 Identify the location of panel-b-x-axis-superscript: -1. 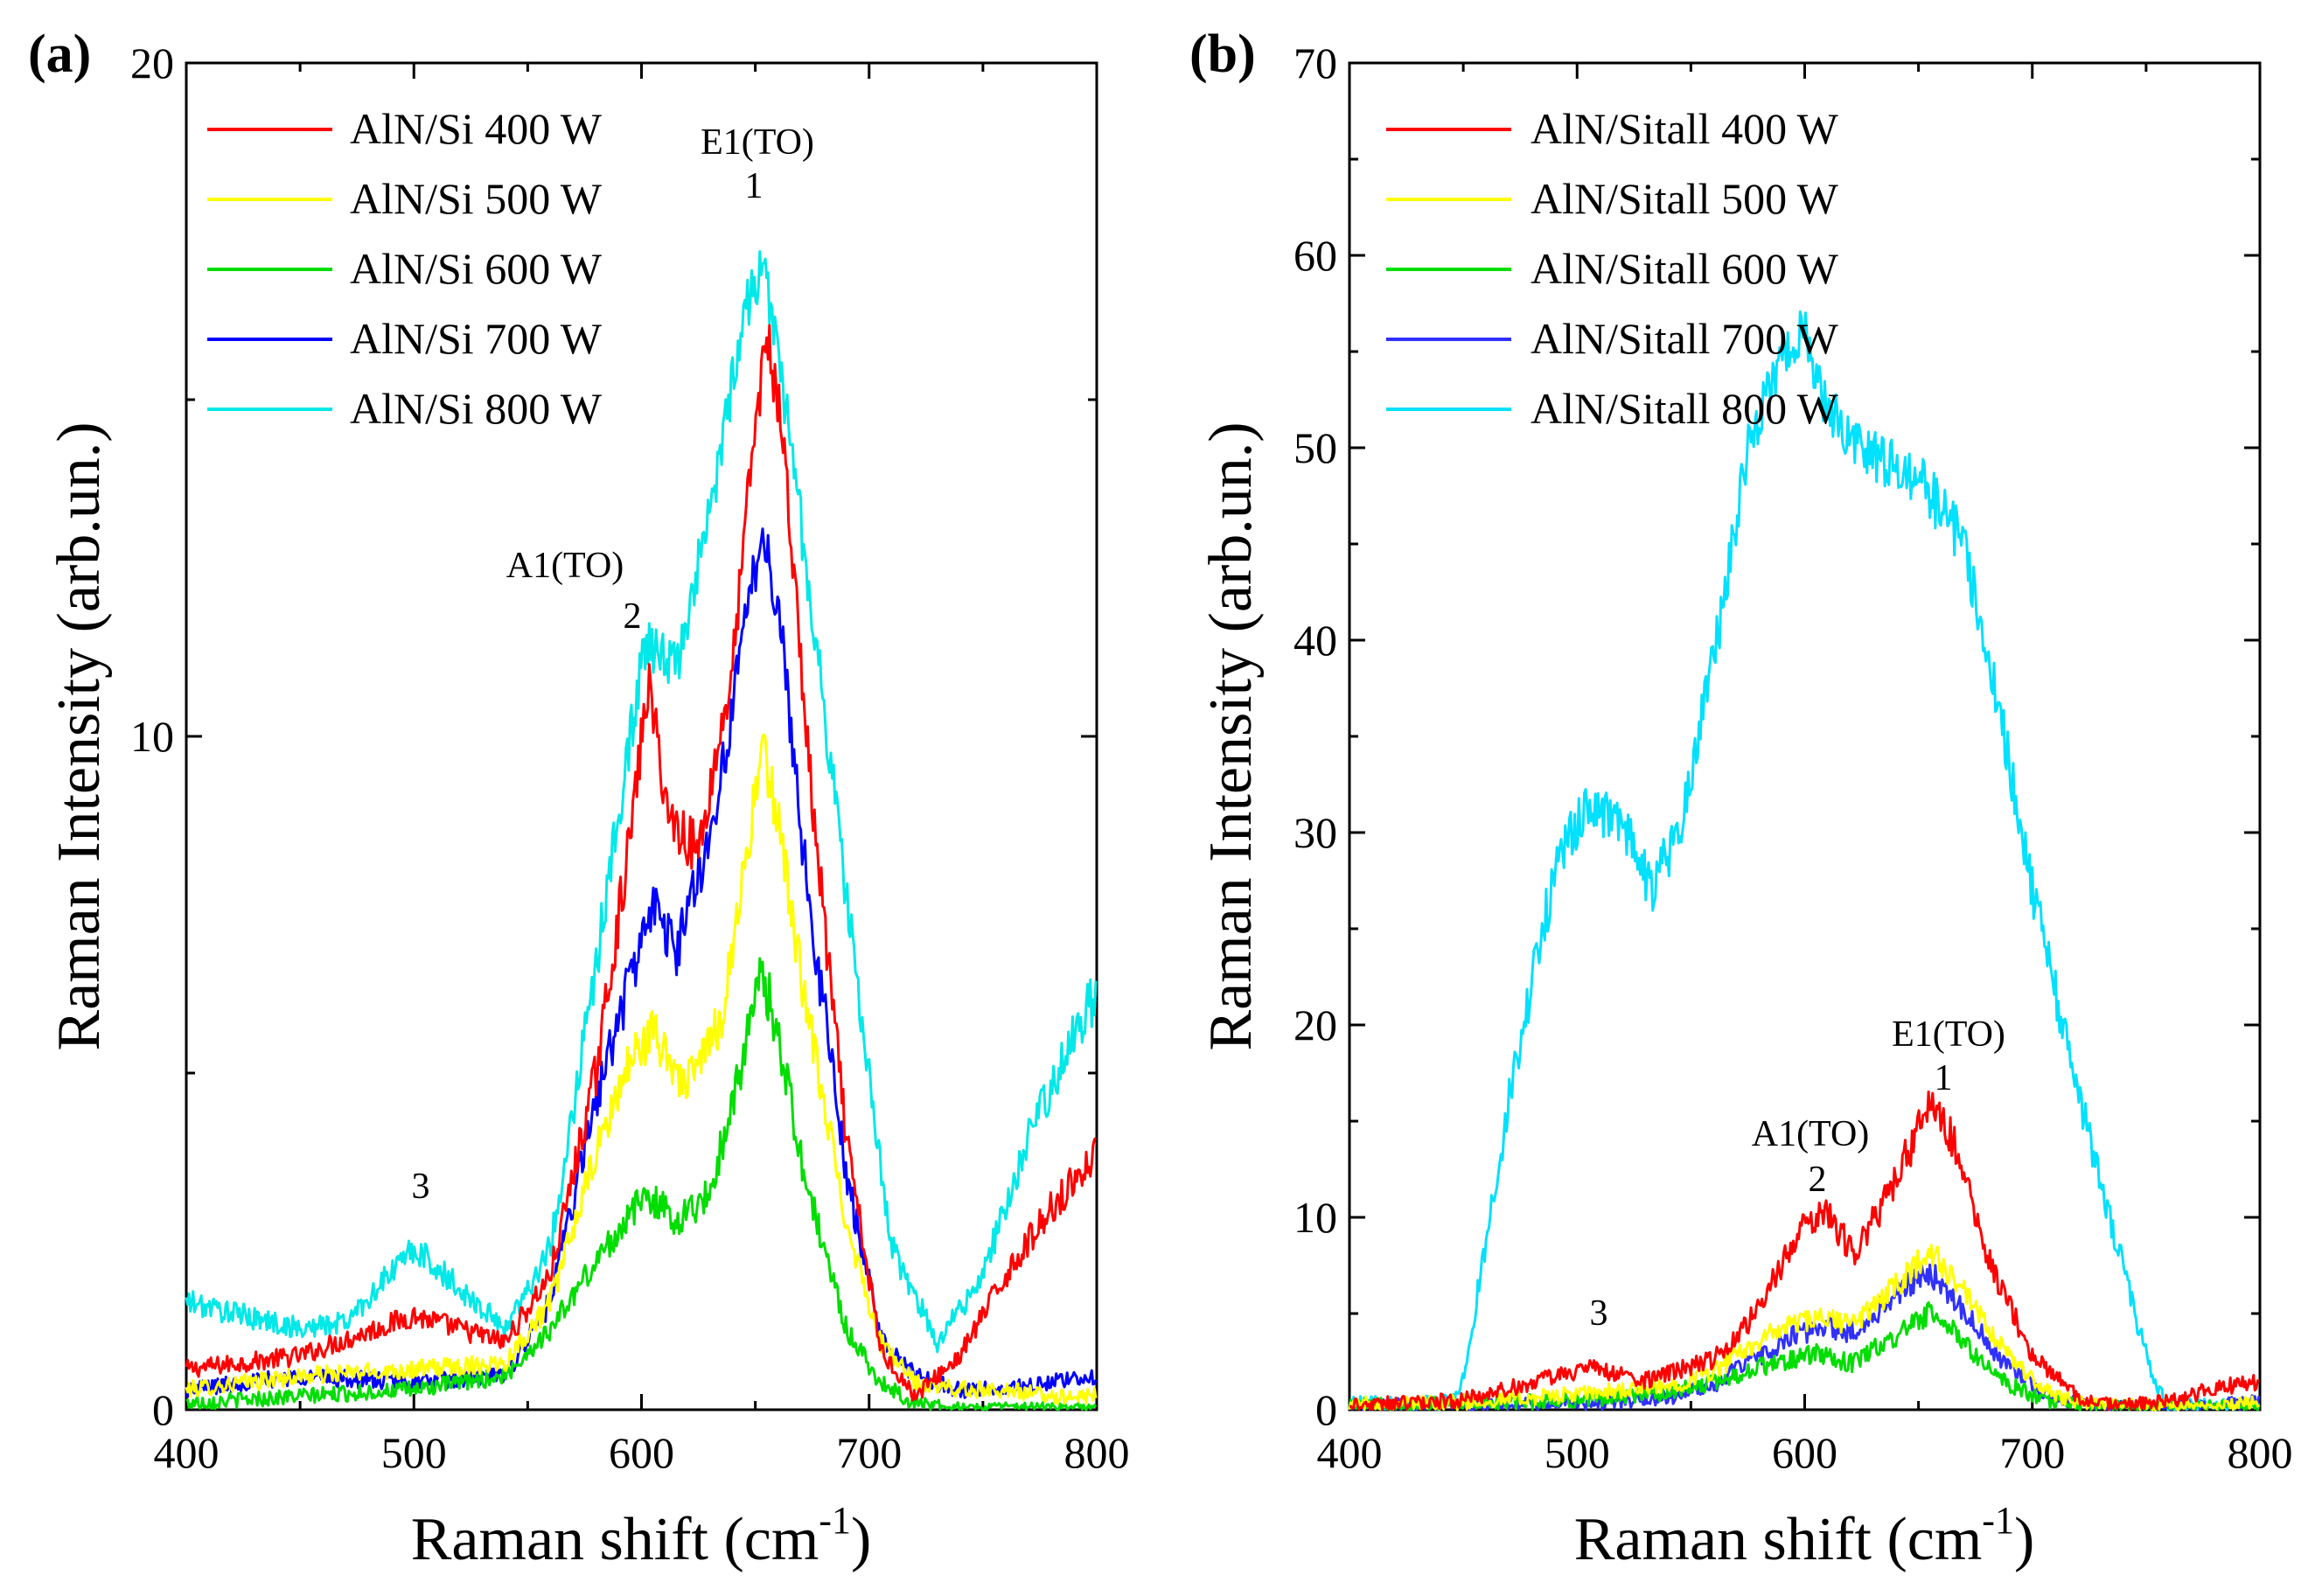
(1998, 1520).